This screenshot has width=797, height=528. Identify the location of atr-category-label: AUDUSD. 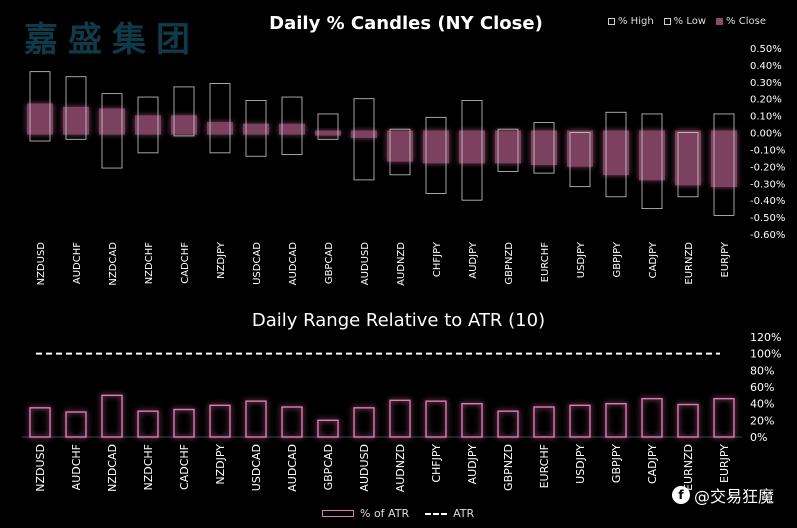
(364, 468).